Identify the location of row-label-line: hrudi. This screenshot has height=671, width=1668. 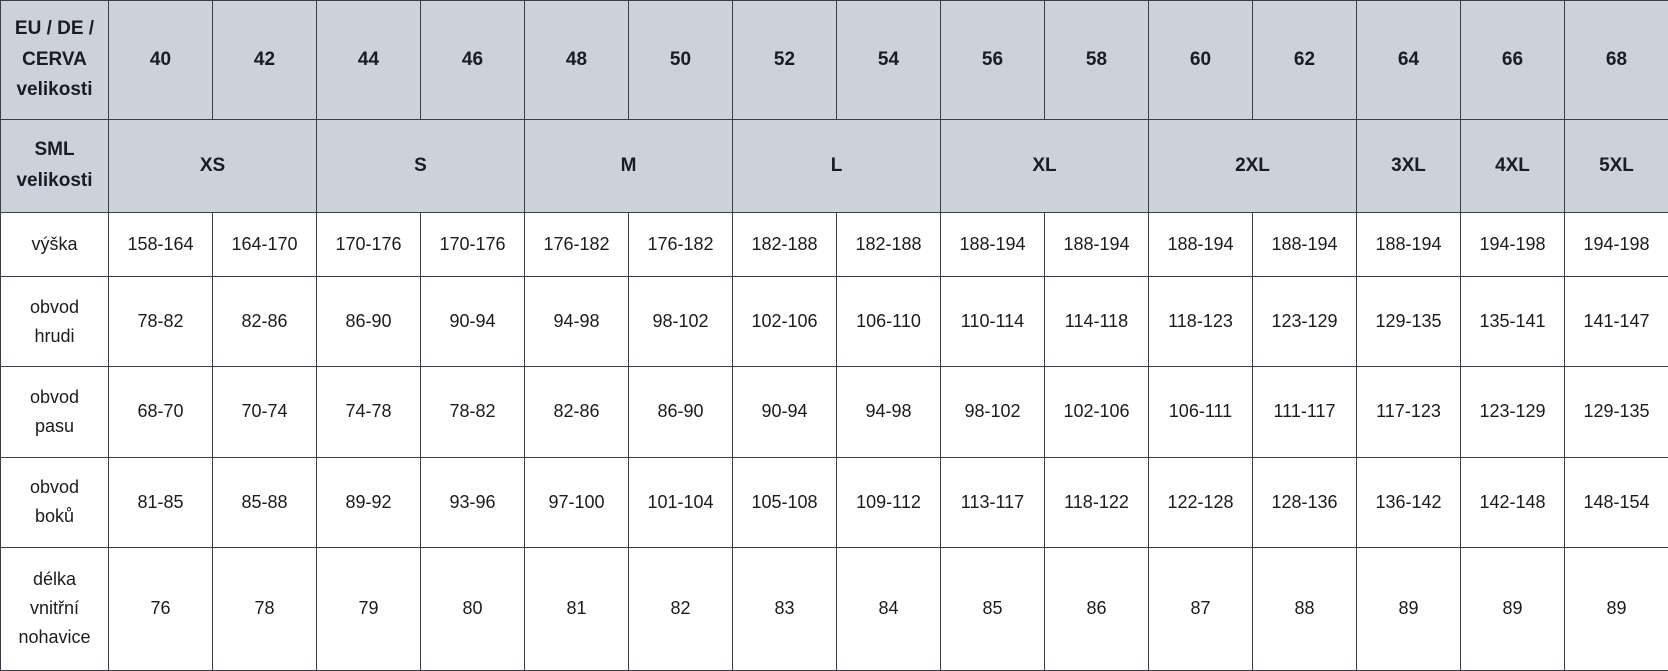
(54, 335).